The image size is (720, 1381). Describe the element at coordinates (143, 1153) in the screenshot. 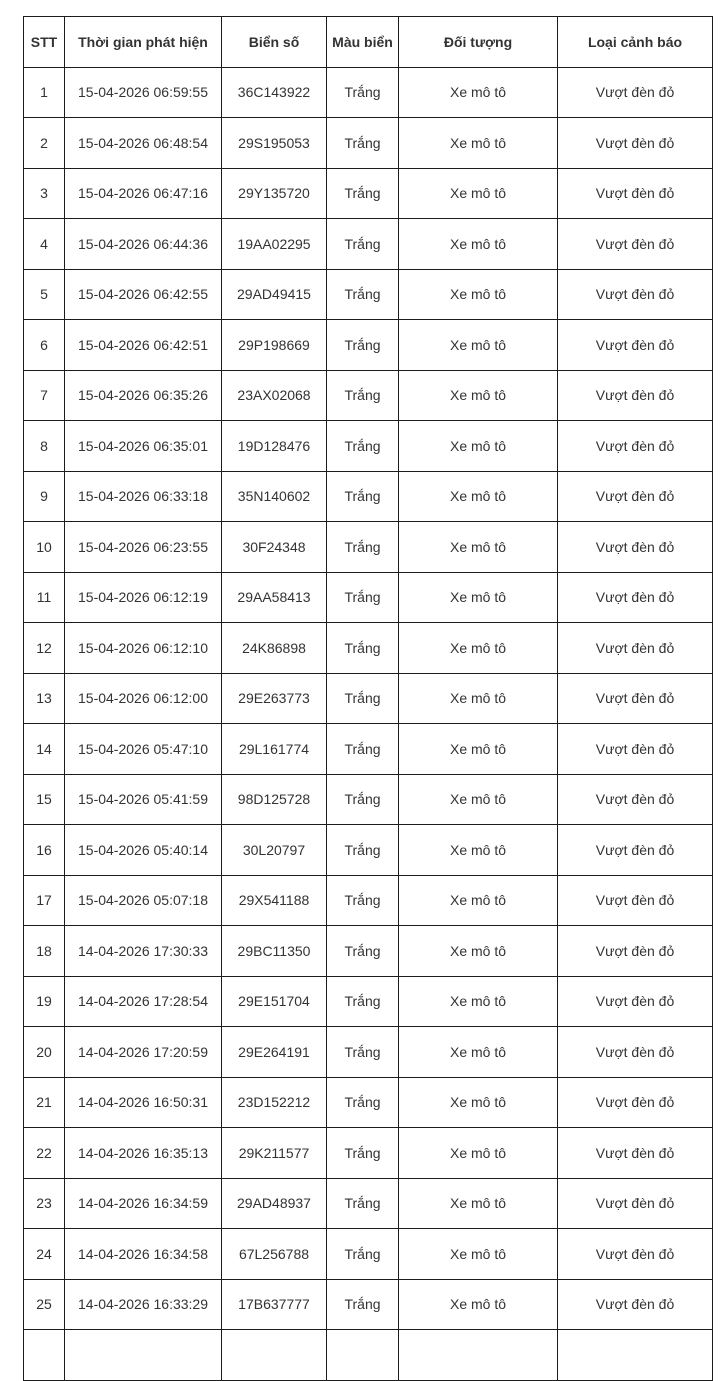

I see `cell-detection-time: 14-04-2026 16:35:13` at that location.